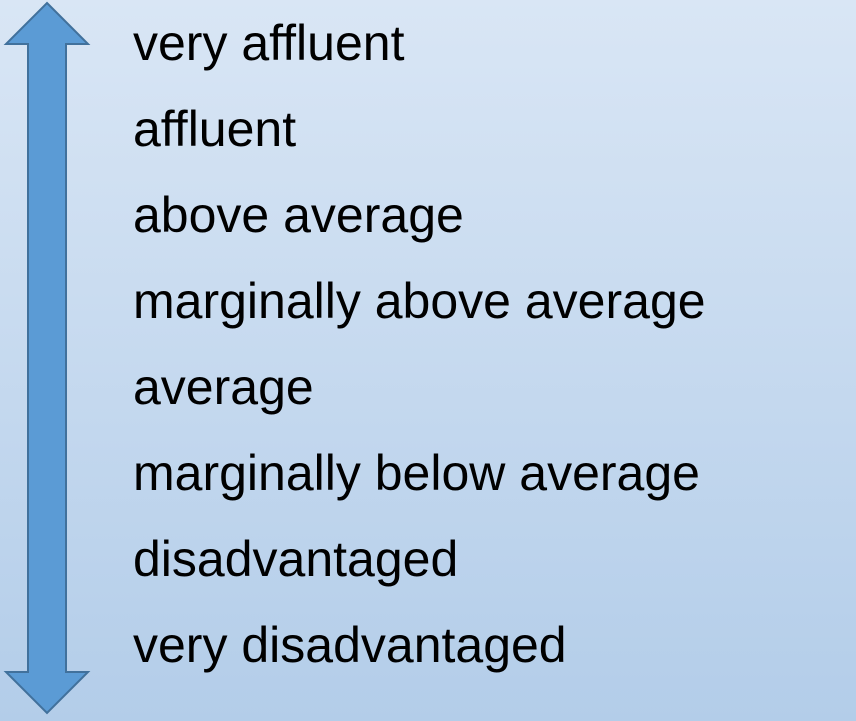 The width and height of the screenshot is (856, 721). I want to click on level-label: marginally below average, so click(416, 473).